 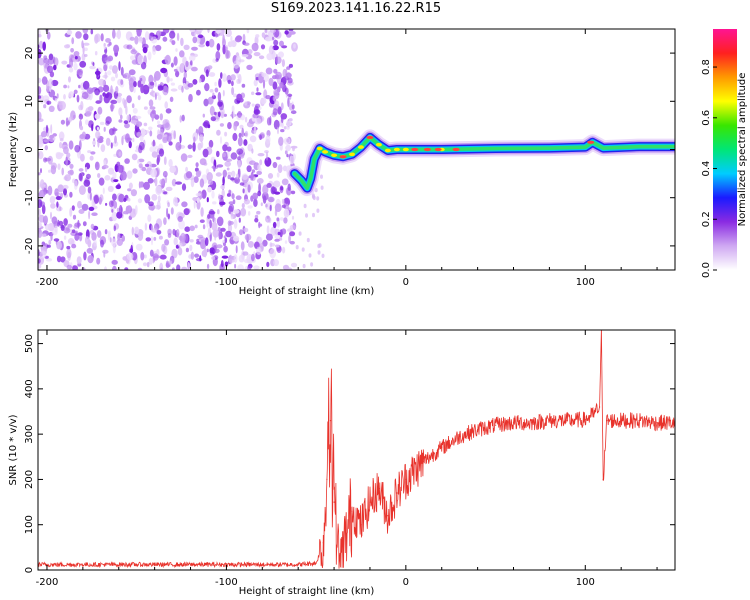 What do you see at coordinates (29, 53) in the screenshot?
I see `spec-y-tick-label: 20` at bounding box center [29, 53].